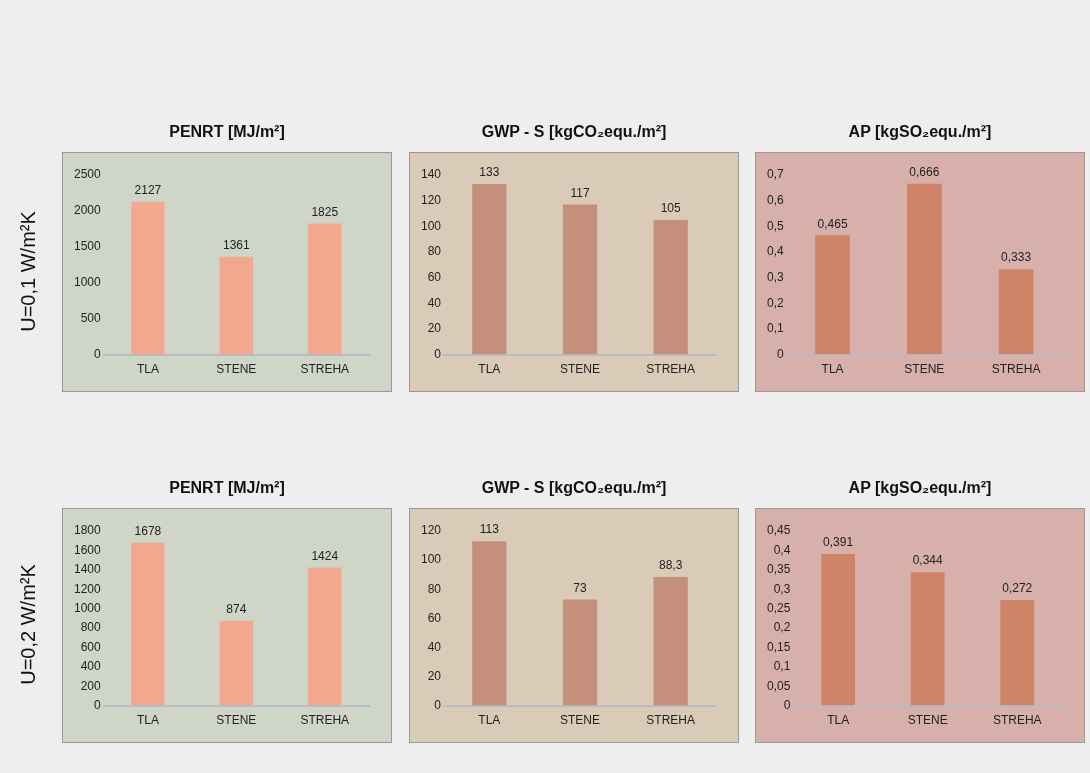 This screenshot has width=1090, height=773. What do you see at coordinates (779, 569) in the screenshot?
I see `y-tick-label: 0,35` at bounding box center [779, 569].